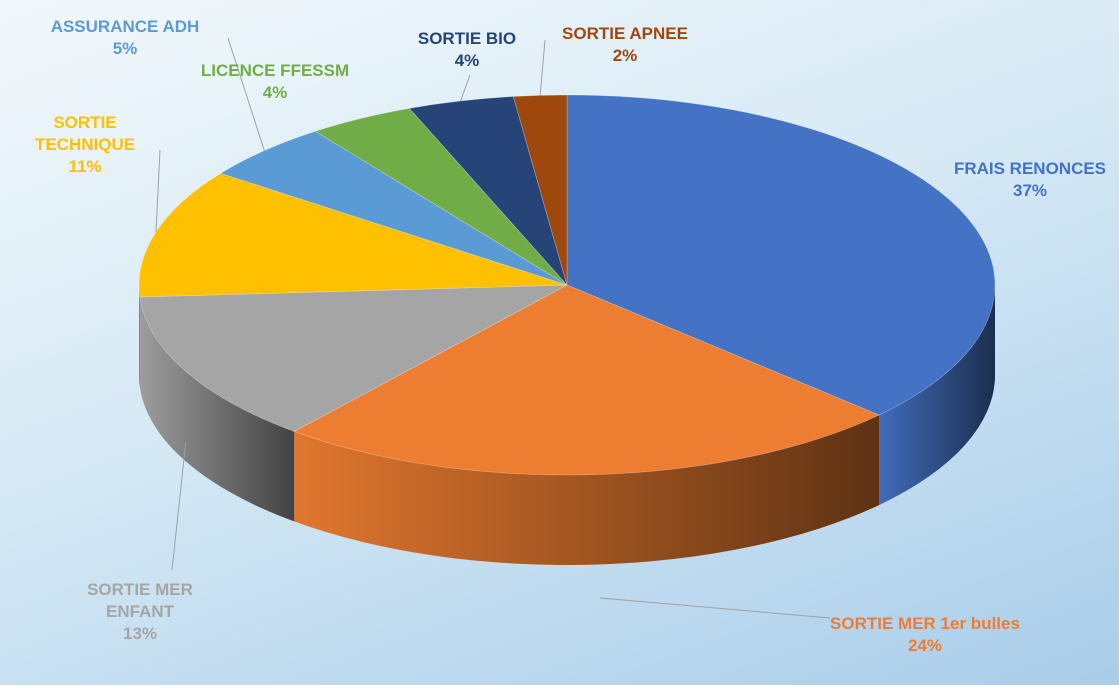 The height and width of the screenshot is (685, 1119). What do you see at coordinates (1030, 168) in the screenshot?
I see `category-label: FRAIS RENONCES` at bounding box center [1030, 168].